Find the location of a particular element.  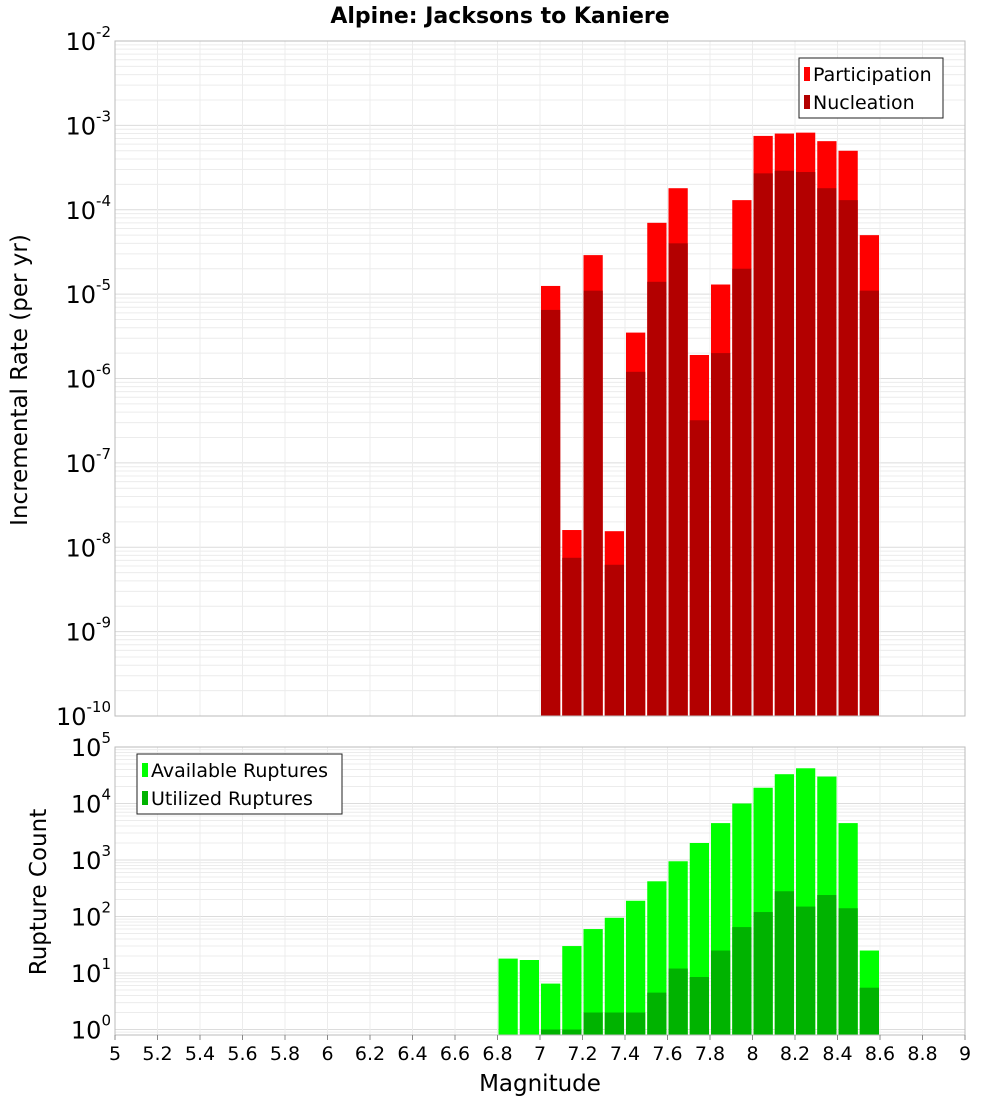

bottom-y-axis-label: Rupture Count is located at coordinates (39, 892).